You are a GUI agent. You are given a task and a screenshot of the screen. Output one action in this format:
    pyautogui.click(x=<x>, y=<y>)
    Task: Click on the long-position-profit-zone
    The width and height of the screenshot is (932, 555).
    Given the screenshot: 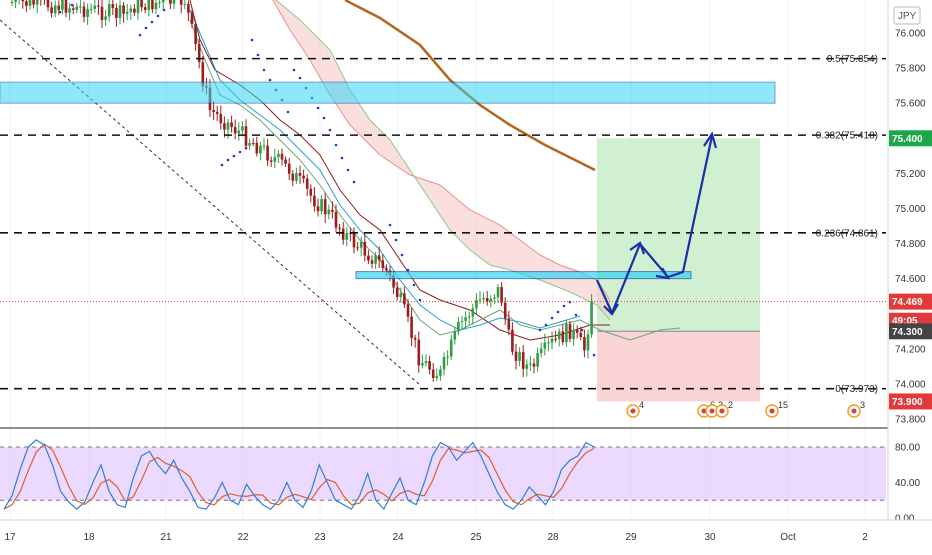 What is the action you would take?
    pyautogui.click(x=678, y=235)
    